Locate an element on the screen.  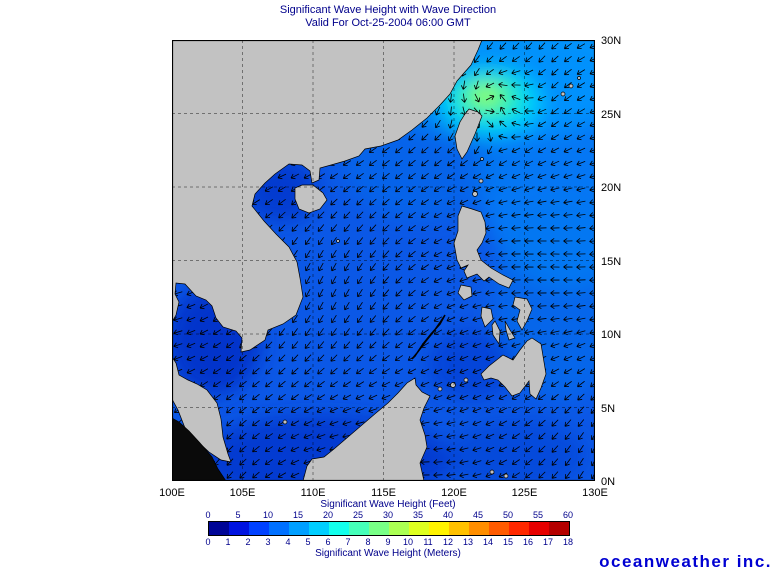
land-mindanao is located at coordinates (513, 368).